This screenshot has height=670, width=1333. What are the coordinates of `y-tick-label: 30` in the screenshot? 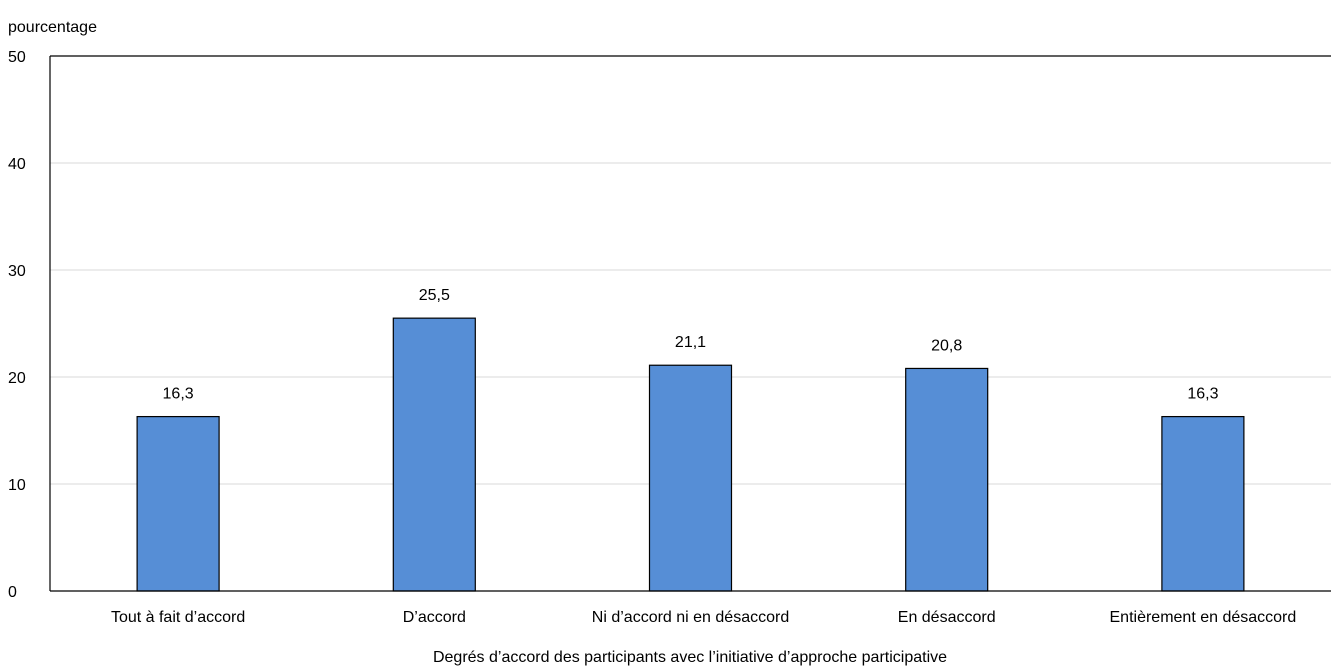 It's located at (17, 271).